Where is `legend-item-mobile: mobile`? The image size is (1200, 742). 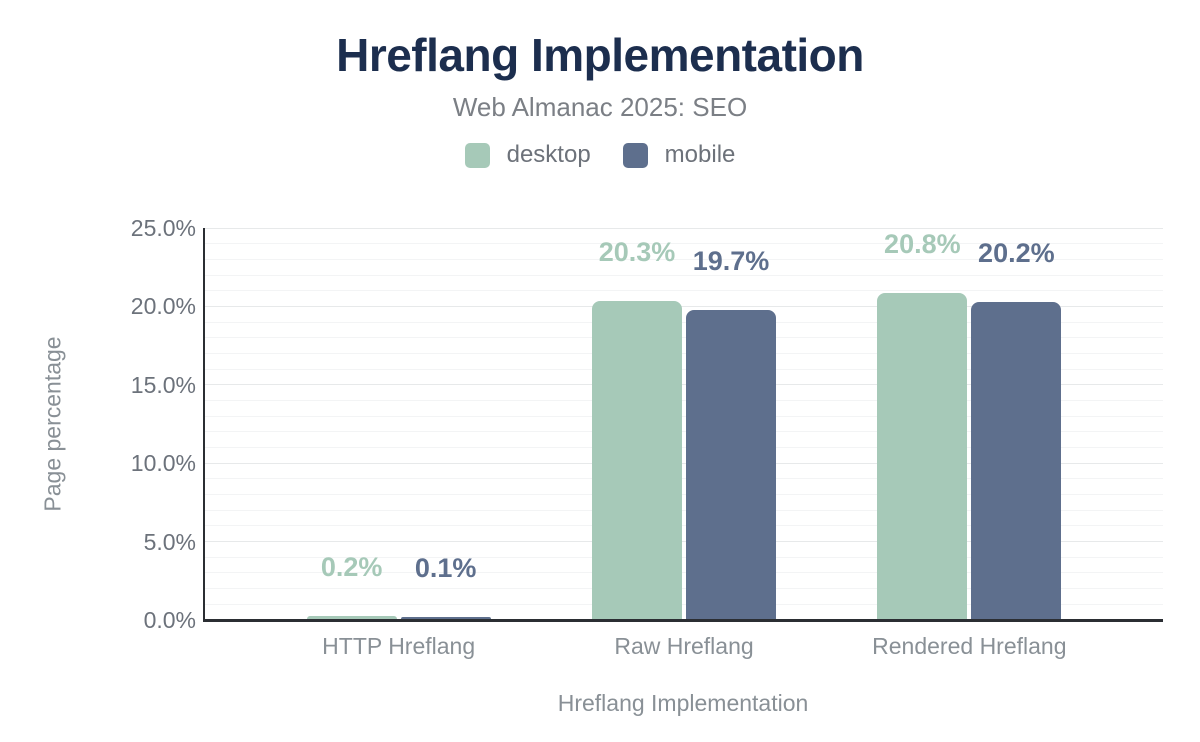 legend-item-mobile: mobile is located at coordinates (679, 155).